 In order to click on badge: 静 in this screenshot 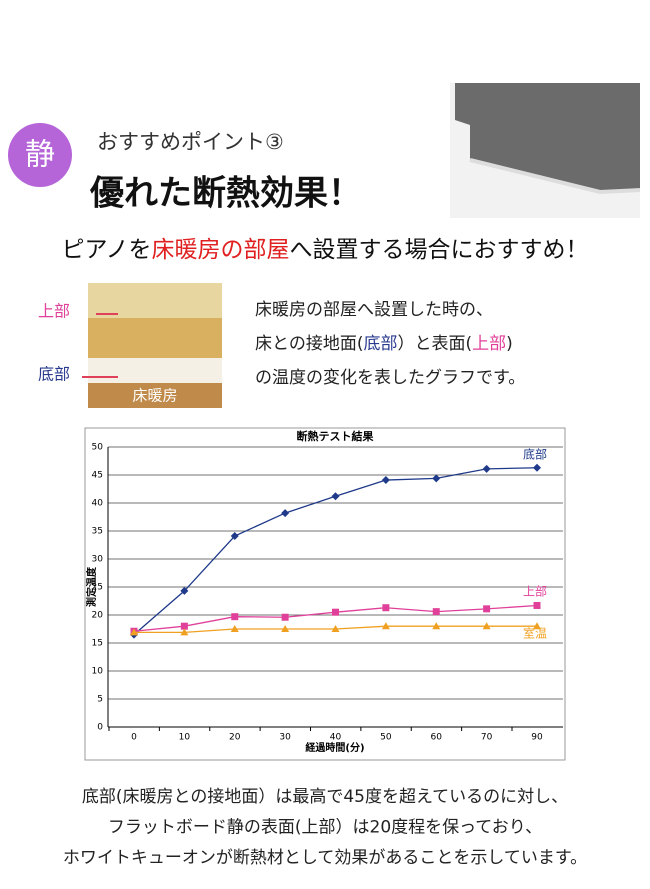, I will do `click(40, 155)`.